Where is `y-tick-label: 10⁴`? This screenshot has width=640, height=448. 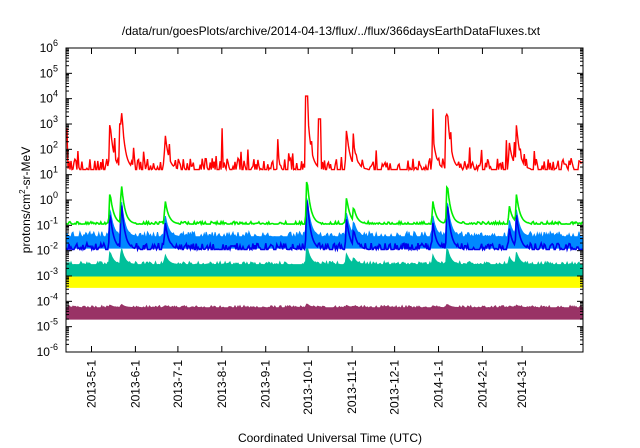 y-tick-label: 10⁴ is located at coordinates (49, 97).